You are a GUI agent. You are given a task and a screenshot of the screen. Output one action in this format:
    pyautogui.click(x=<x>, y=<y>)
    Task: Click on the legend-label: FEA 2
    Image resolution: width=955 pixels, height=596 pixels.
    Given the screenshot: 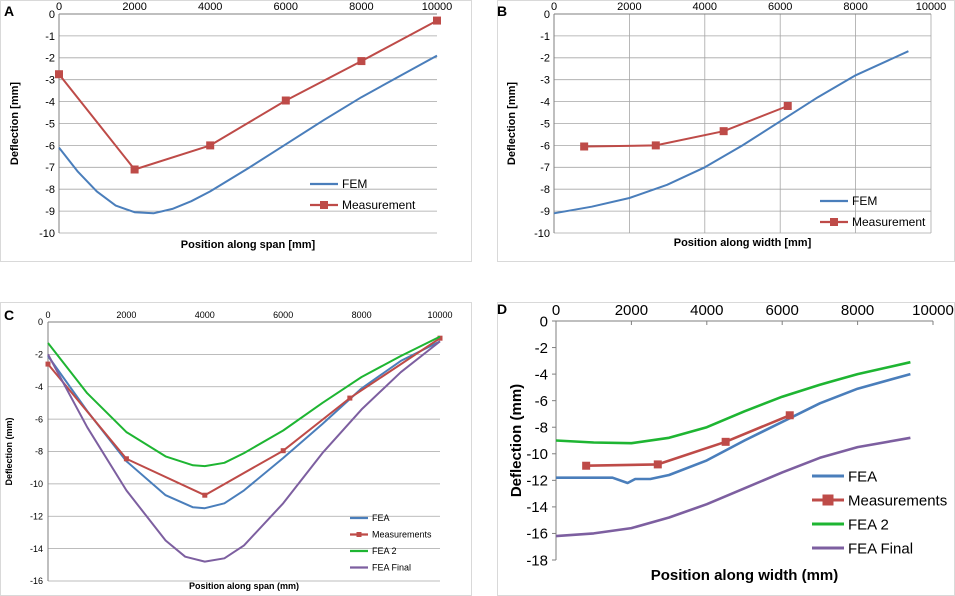 What is the action you would take?
    pyautogui.click(x=868, y=524)
    